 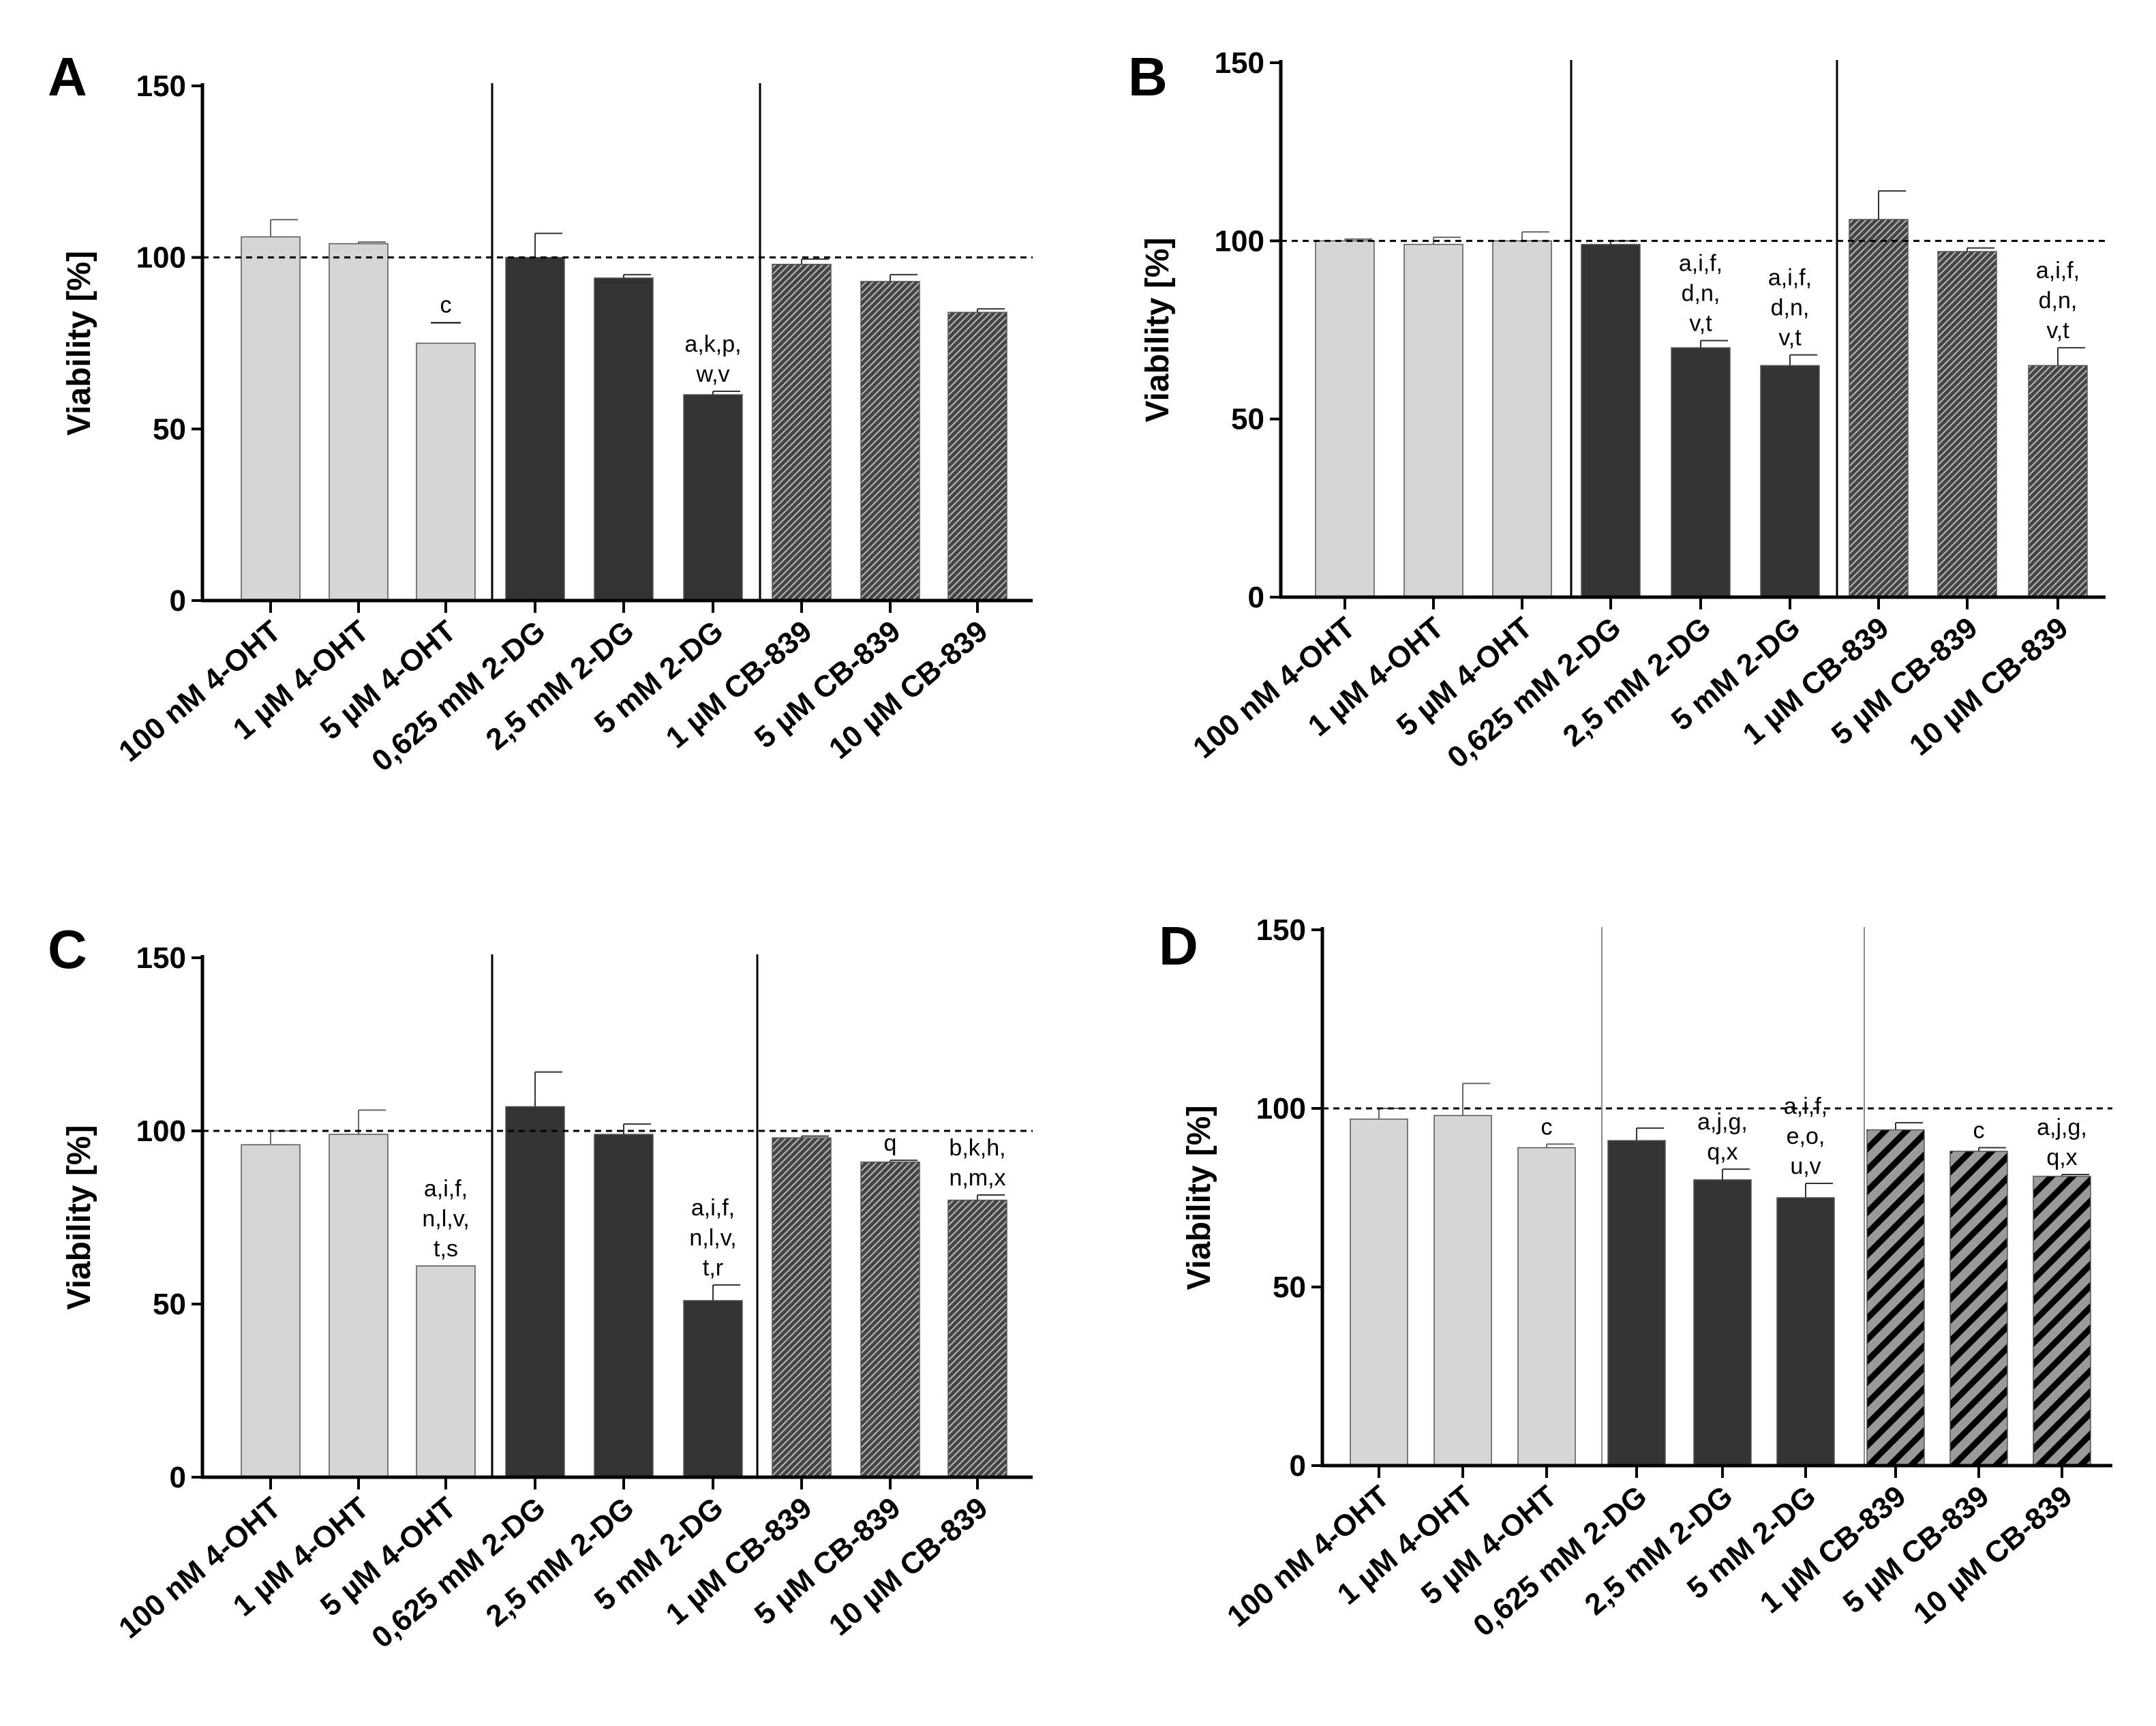 What do you see at coordinates (712, 344) in the screenshot?
I see `significance-label: a,k,p,` at bounding box center [712, 344].